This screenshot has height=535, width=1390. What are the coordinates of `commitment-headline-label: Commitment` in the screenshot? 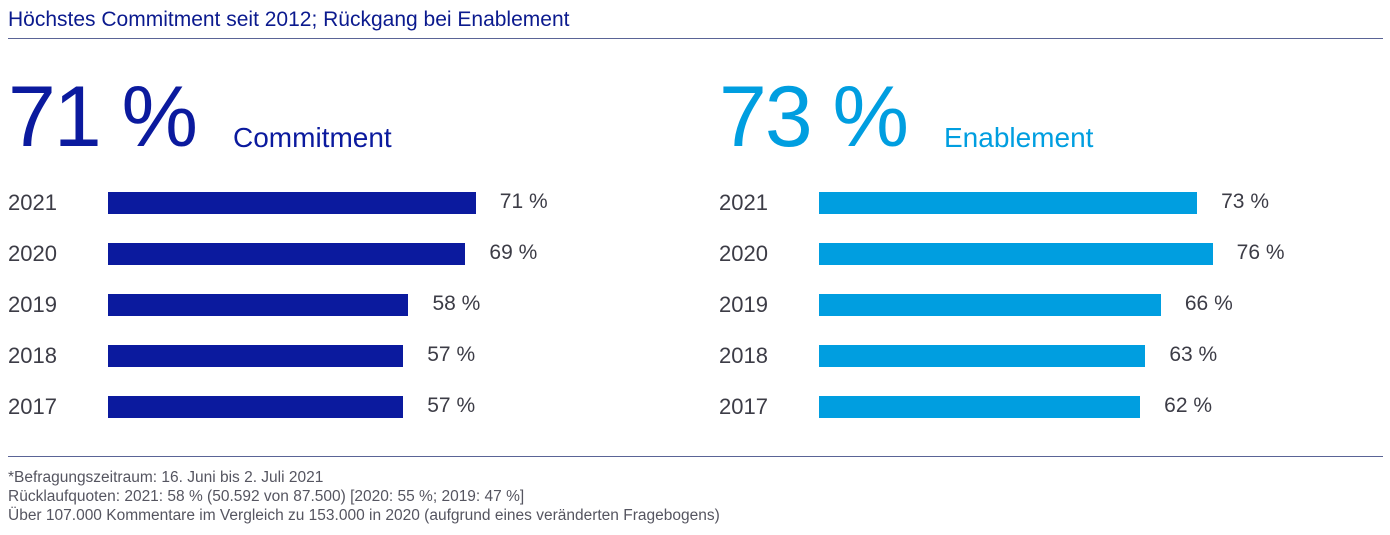 It's located at (312, 137).